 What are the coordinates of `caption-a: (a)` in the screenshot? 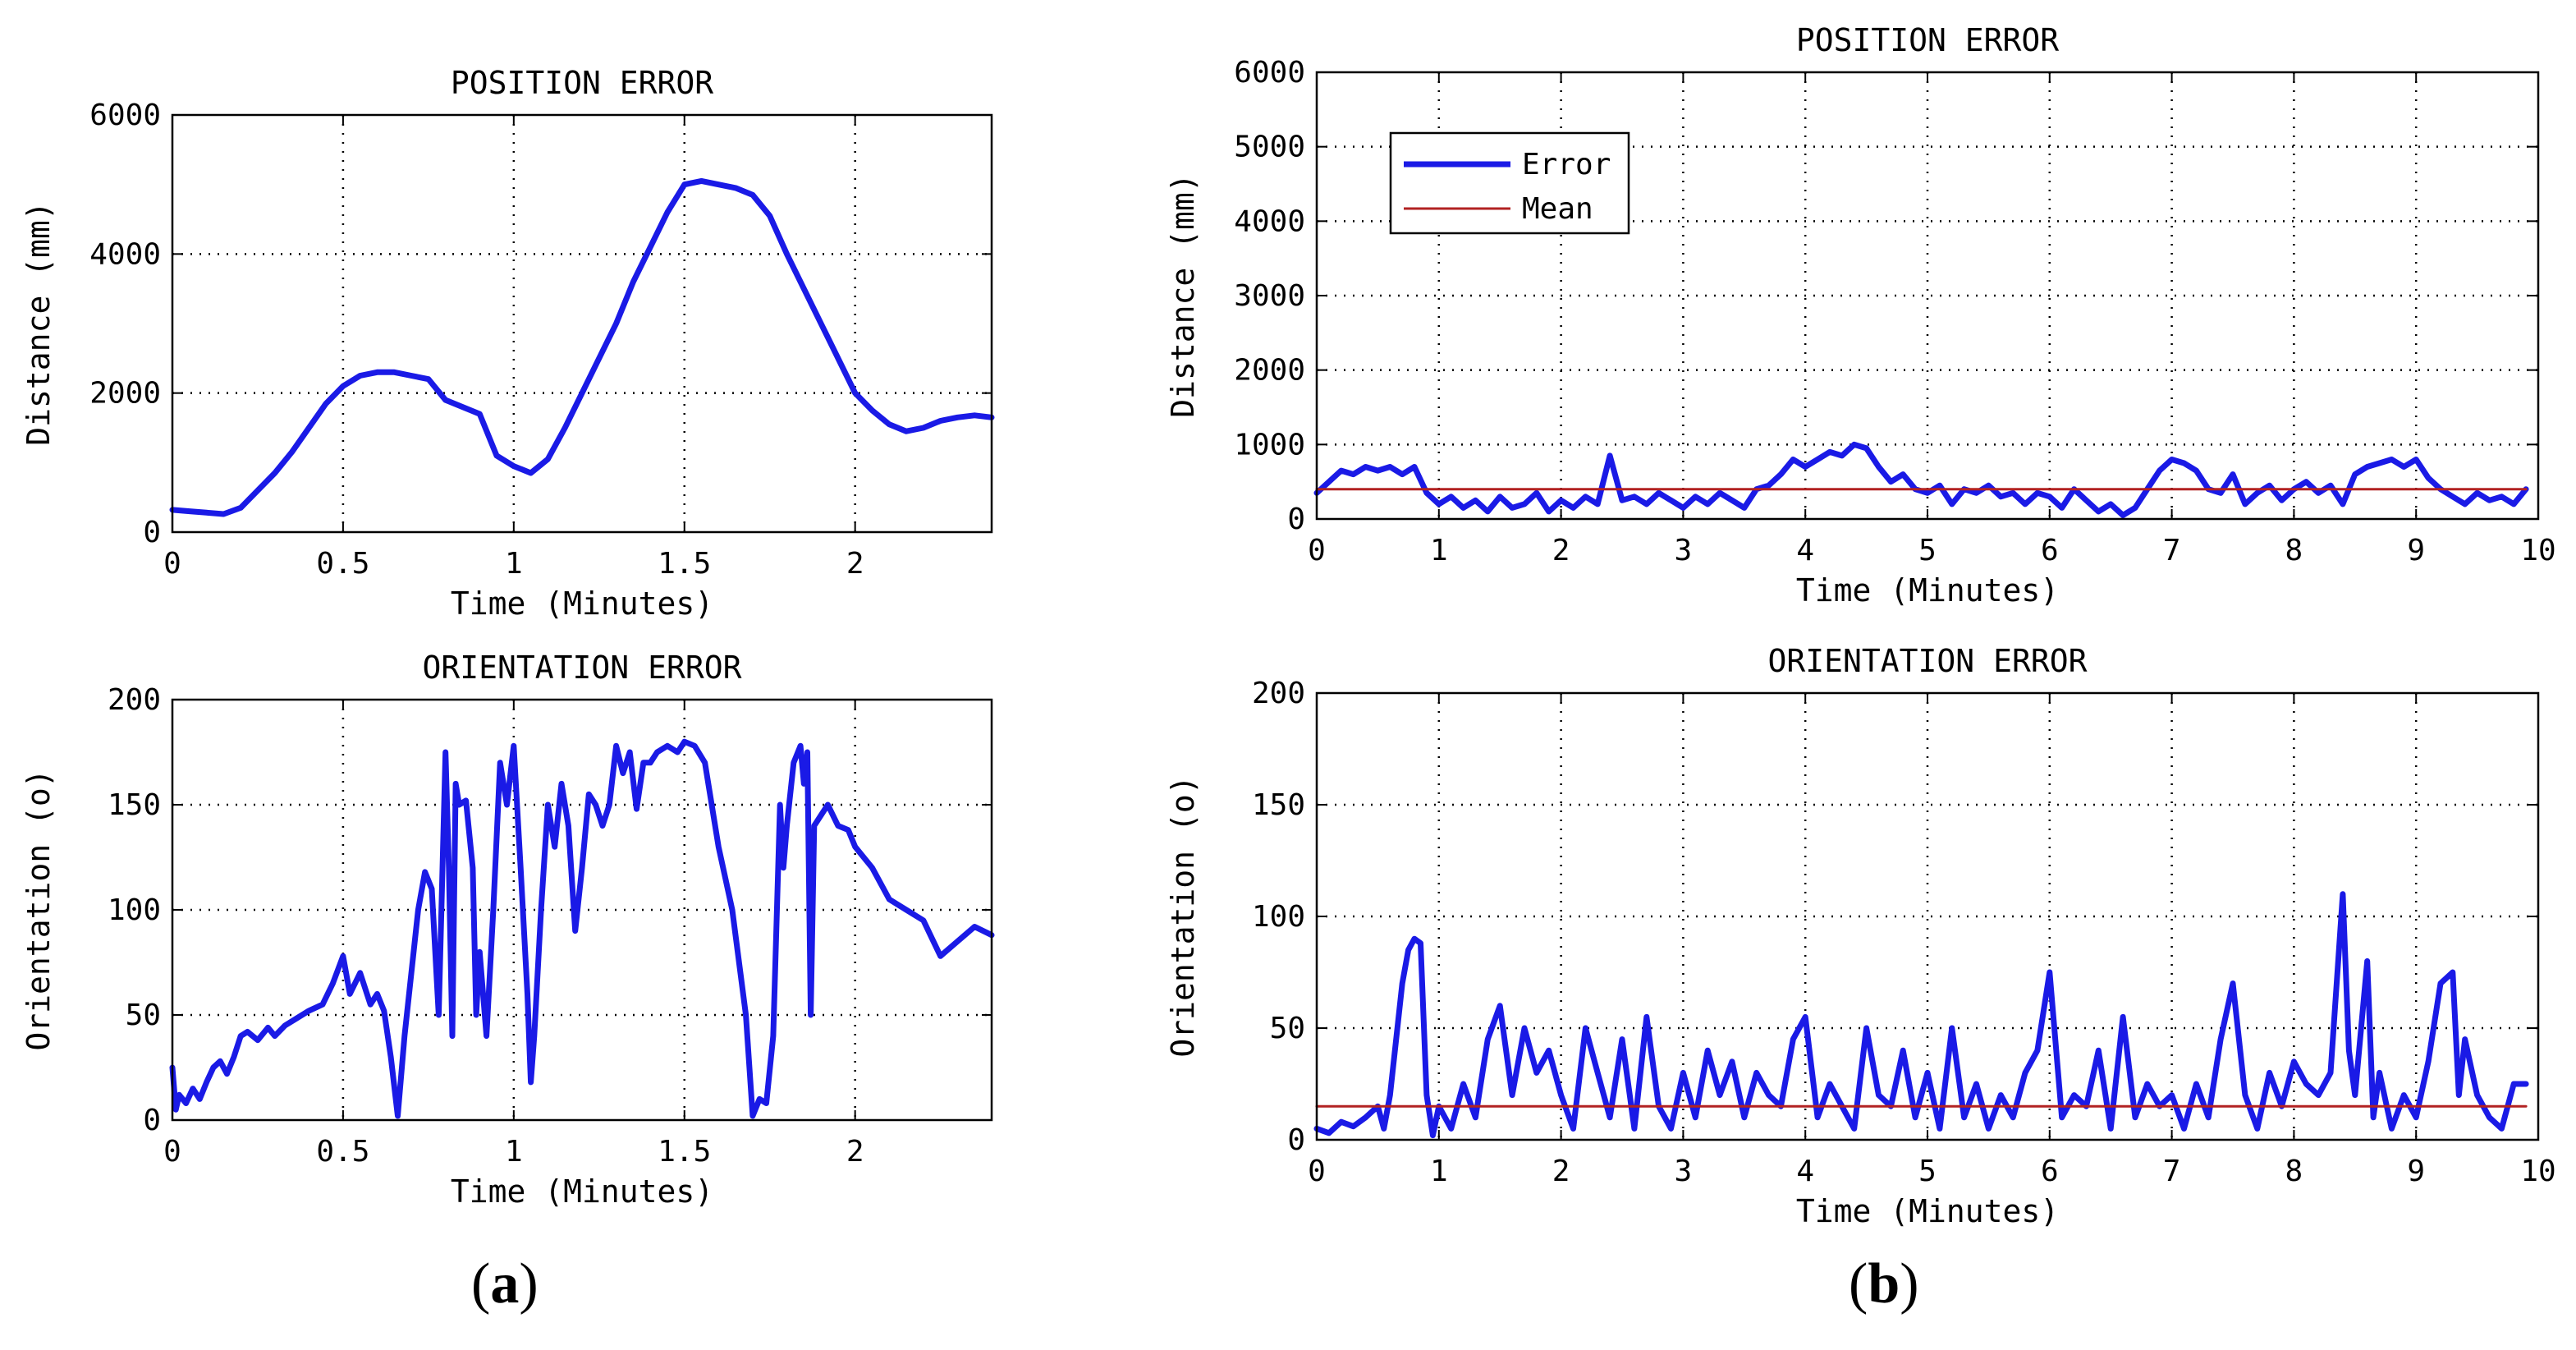 It's located at (505, 1284).